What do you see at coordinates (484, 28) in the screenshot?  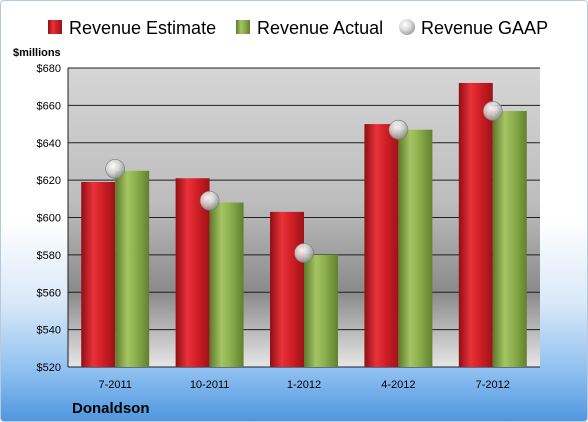 I see `legend-label-gaap: Revenue GAAP` at bounding box center [484, 28].